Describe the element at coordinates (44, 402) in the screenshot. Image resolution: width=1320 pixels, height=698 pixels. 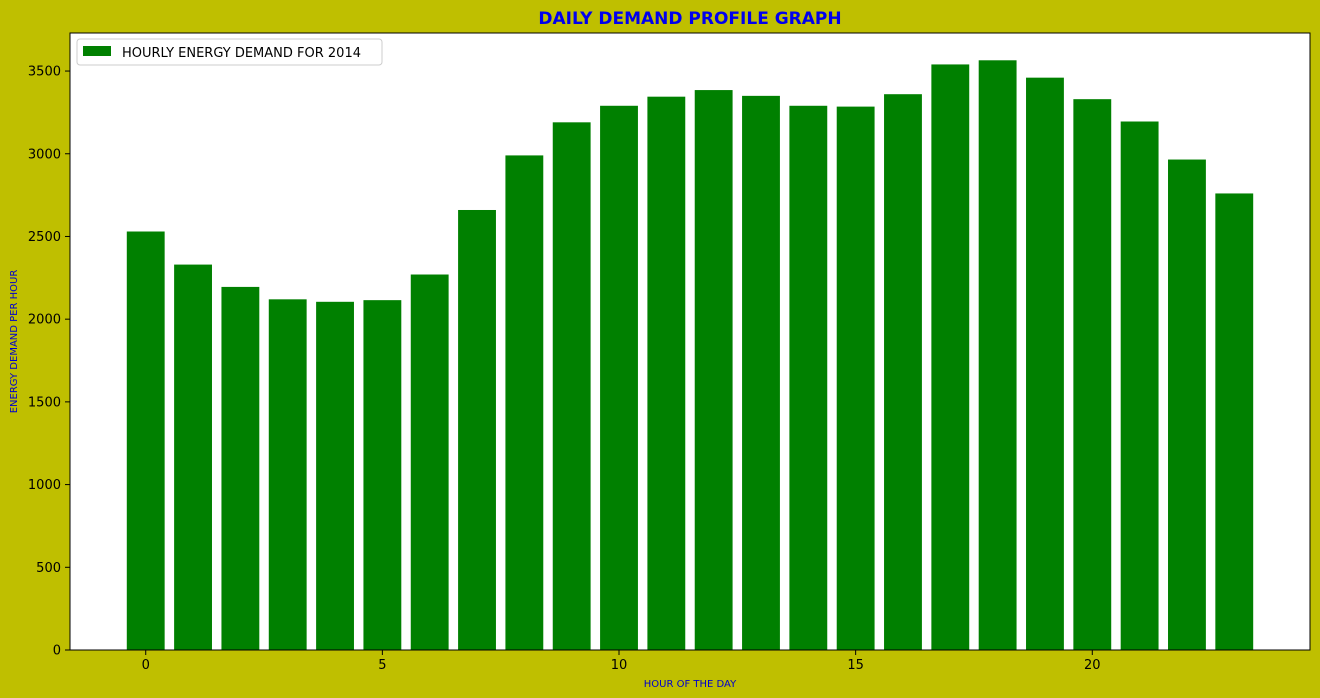
I see `y-tick-label: 1500` at that location.